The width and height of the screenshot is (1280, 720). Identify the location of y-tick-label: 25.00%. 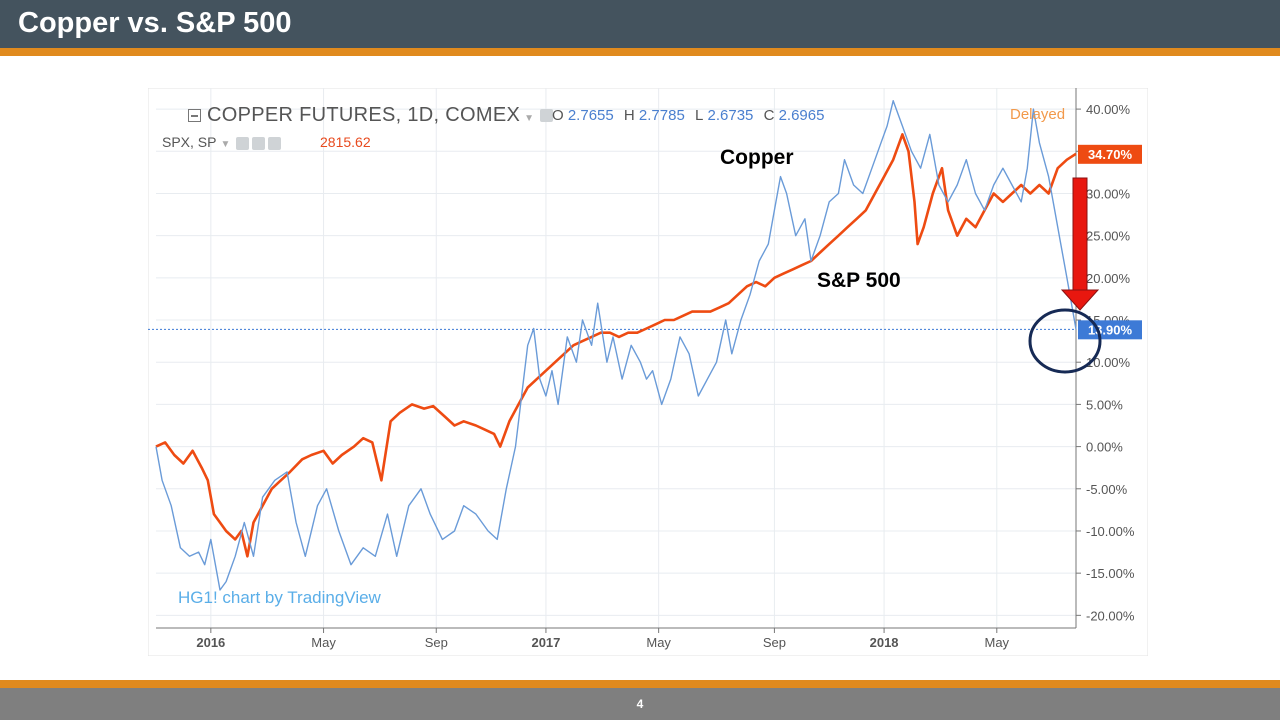
(1108, 236).